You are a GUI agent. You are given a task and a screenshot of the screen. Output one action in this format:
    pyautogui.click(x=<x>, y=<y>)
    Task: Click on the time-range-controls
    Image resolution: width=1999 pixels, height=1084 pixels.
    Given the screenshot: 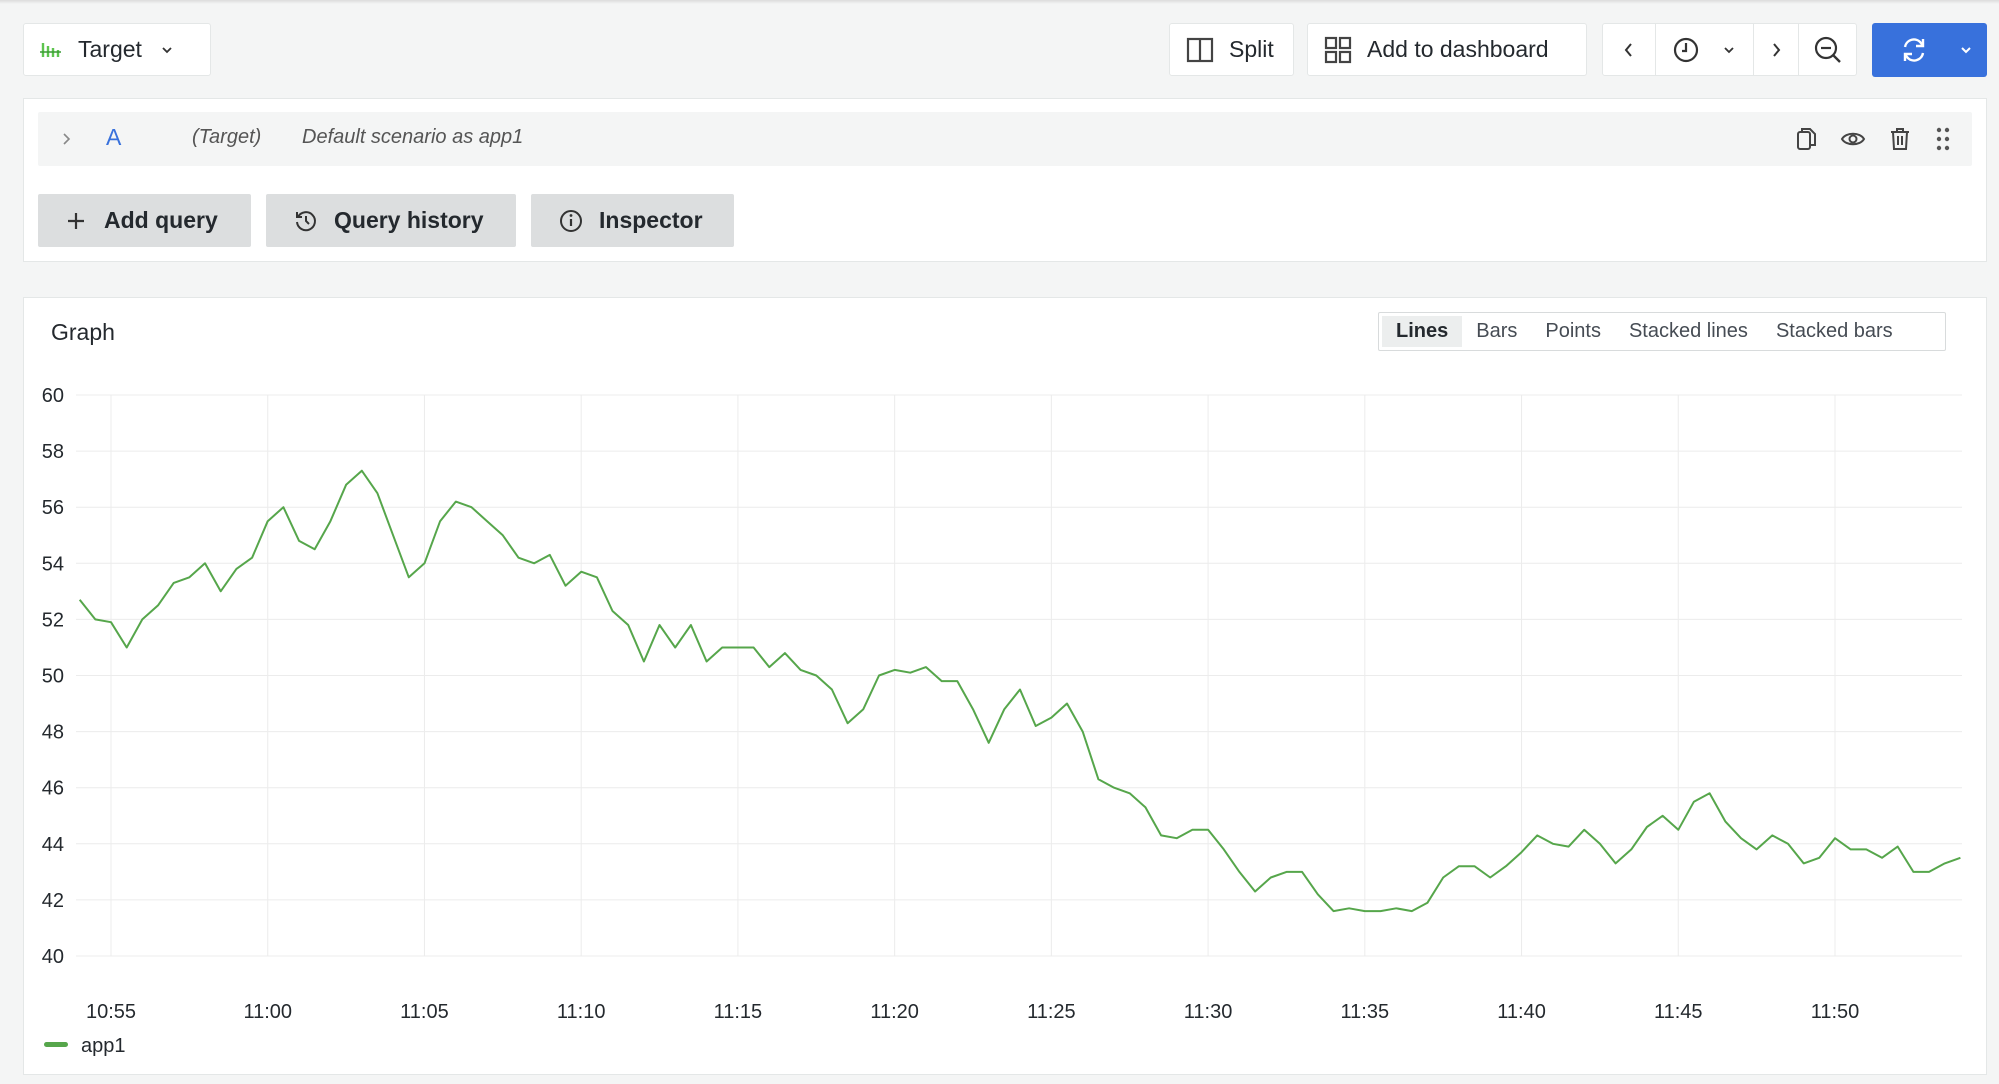 What is the action you would take?
    pyautogui.click(x=1729, y=49)
    